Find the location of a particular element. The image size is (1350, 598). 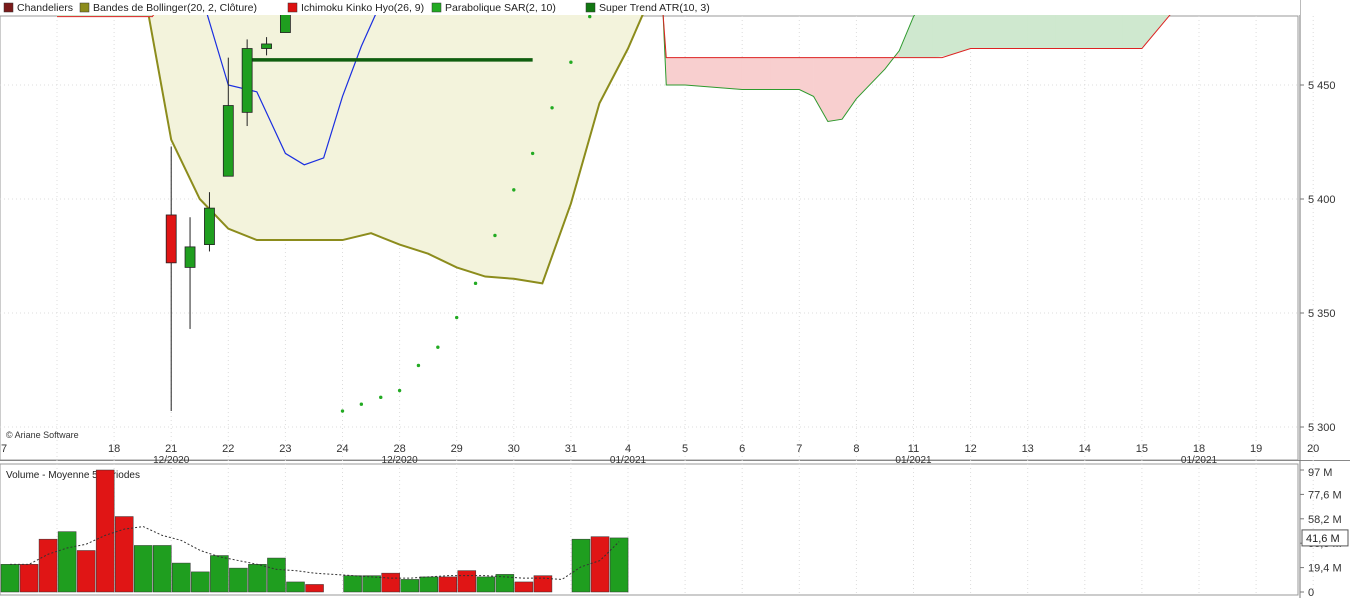

volume-tick-label: 58,2 M is located at coordinates (1325, 520).